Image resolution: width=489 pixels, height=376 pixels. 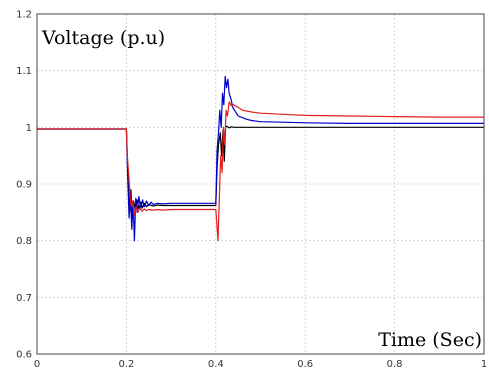 What do you see at coordinates (216, 364) in the screenshot?
I see `x-tick-label: 0.4` at bounding box center [216, 364].